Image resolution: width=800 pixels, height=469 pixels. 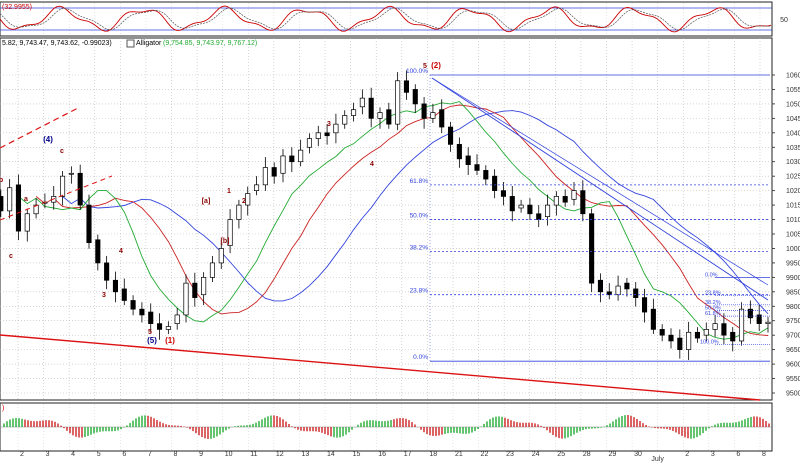 I want to click on stochastic-indicator, so click(x=386, y=19).